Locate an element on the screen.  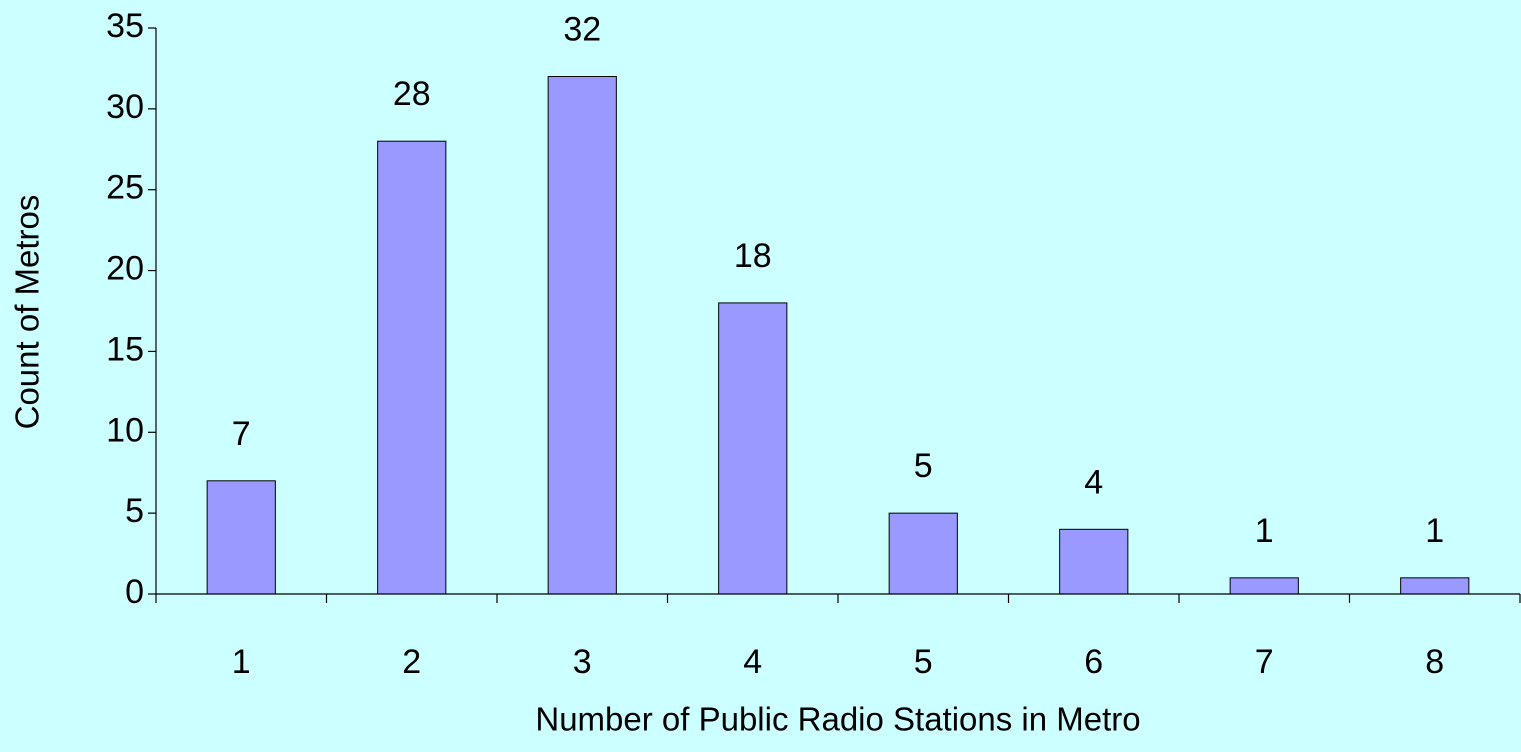
x-tick-label: 3 is located at coordinates (582, 662).